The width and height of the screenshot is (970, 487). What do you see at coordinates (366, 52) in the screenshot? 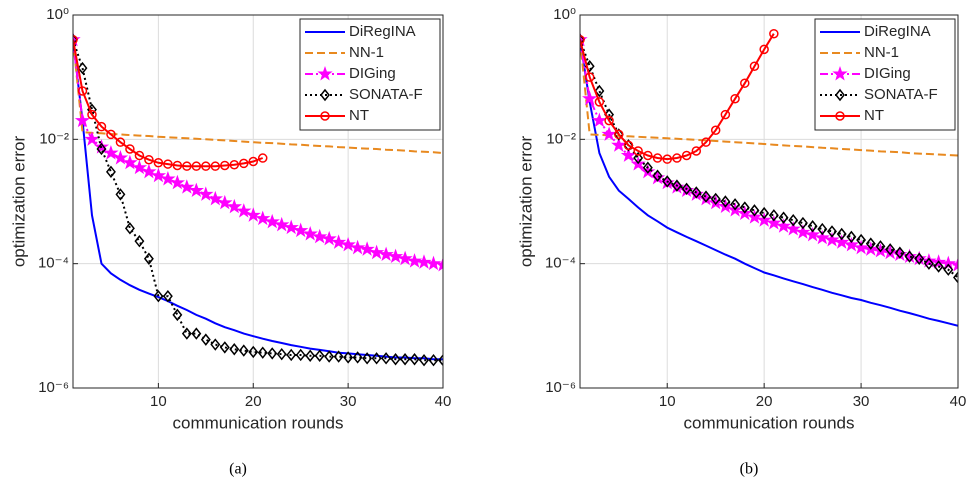
I see `legend-label: NN-1` at bounding box center [366, 52].